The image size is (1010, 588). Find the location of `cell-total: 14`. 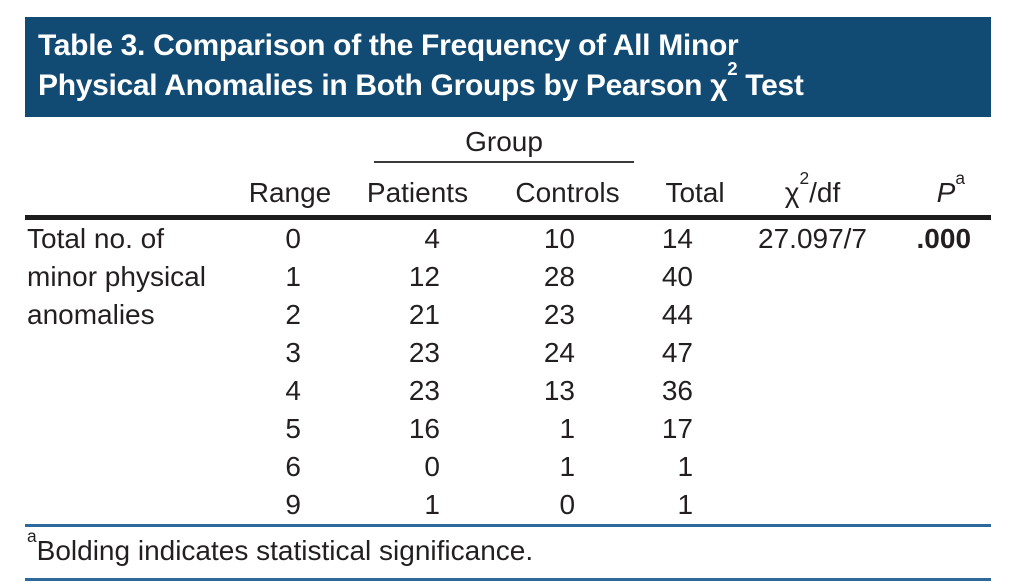

cell-total: 14 is located at coordinates (677, 238).